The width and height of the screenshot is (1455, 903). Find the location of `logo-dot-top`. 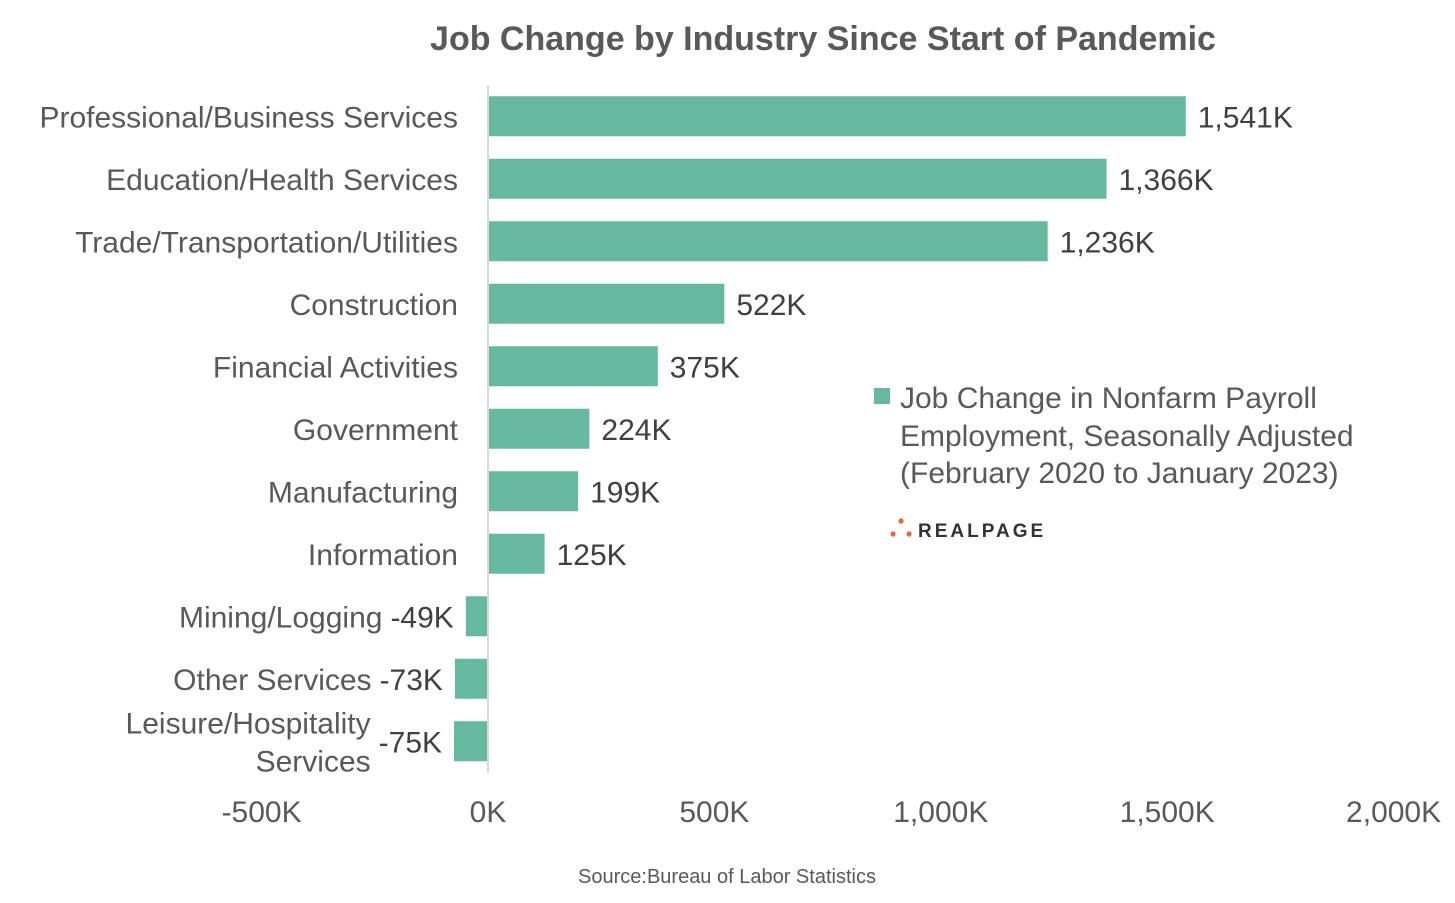

logo-dot-top is located at coordinates (901, 521).